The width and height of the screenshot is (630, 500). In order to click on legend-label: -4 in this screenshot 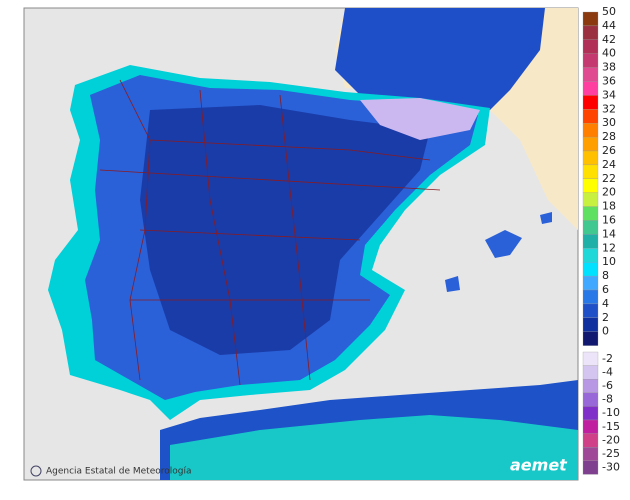, I will do `click(607, 371)`.